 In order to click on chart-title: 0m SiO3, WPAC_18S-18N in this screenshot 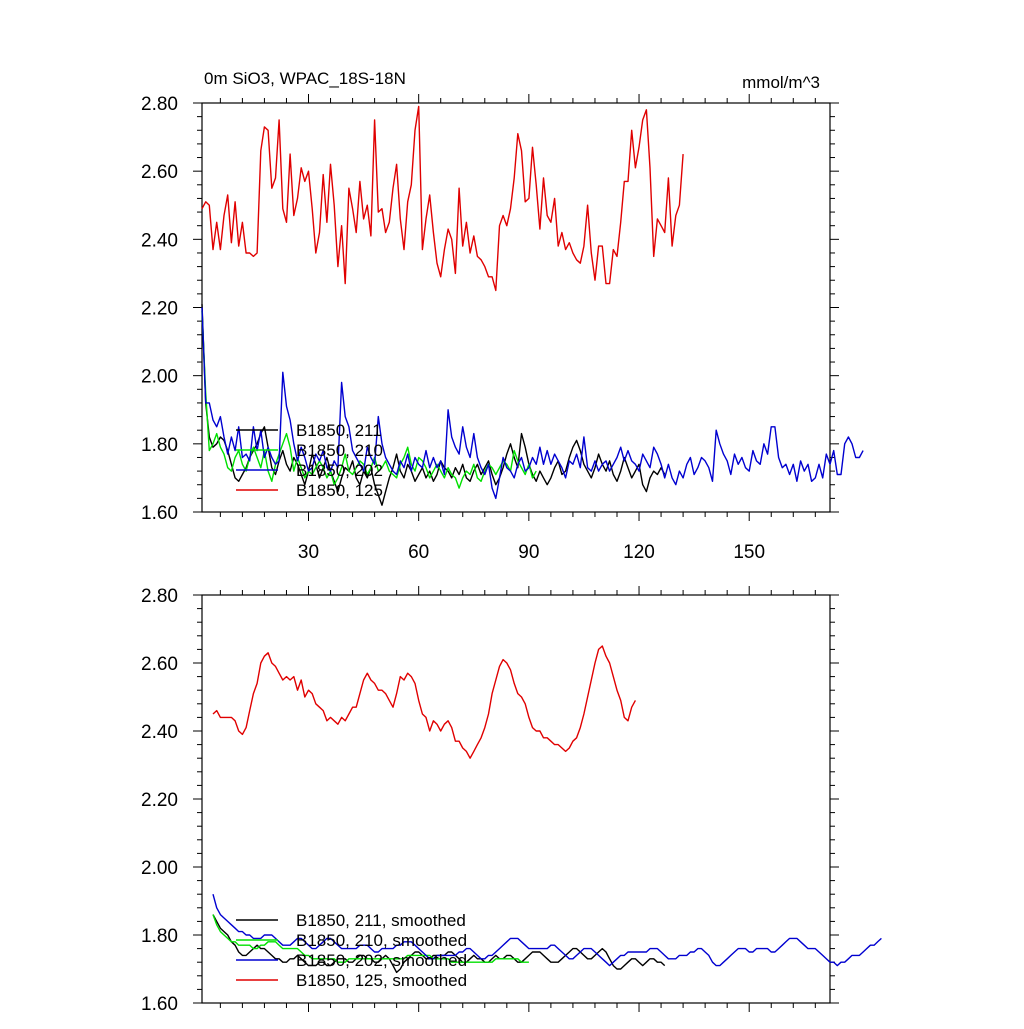, I will do `click(305, 78)`.